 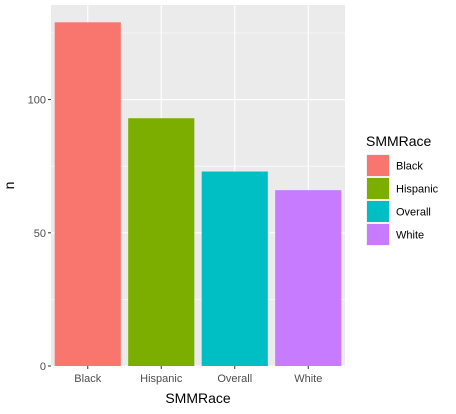 I want to click on x-tick-label: Overall, so click(x=234, y=379).